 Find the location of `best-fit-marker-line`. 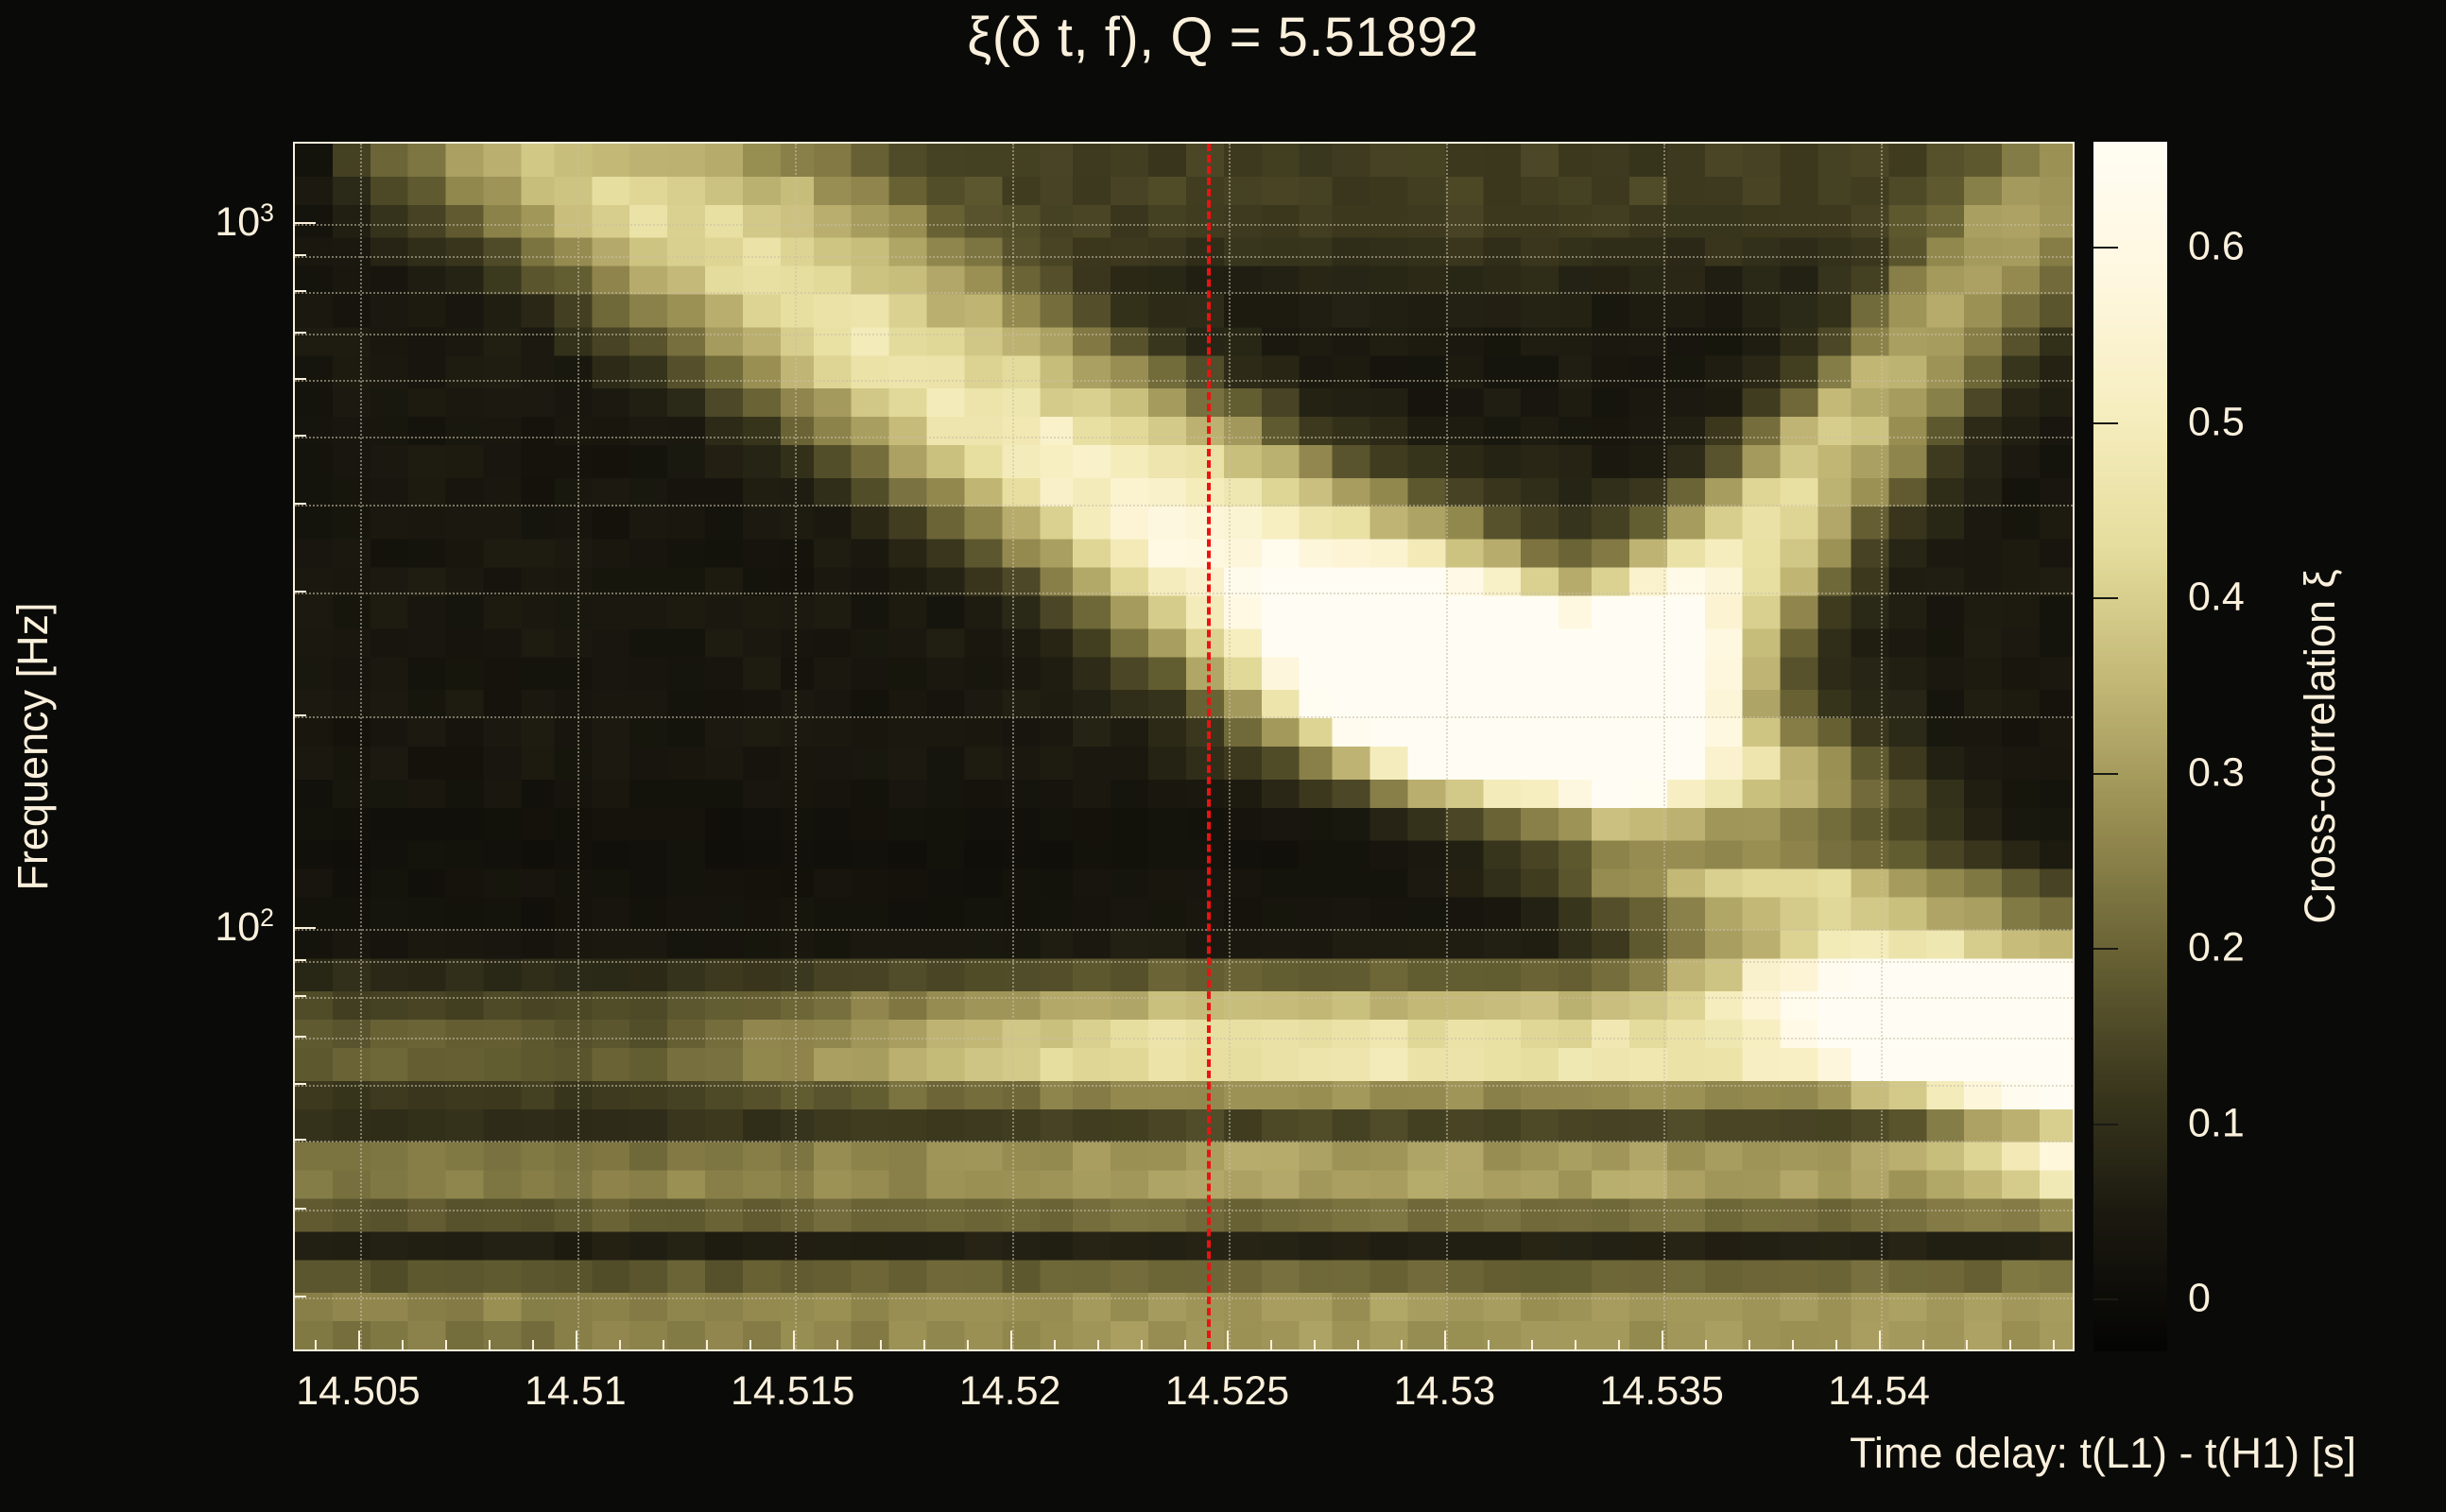

best-fit-marker-line is located at coordinates (1209, 746).